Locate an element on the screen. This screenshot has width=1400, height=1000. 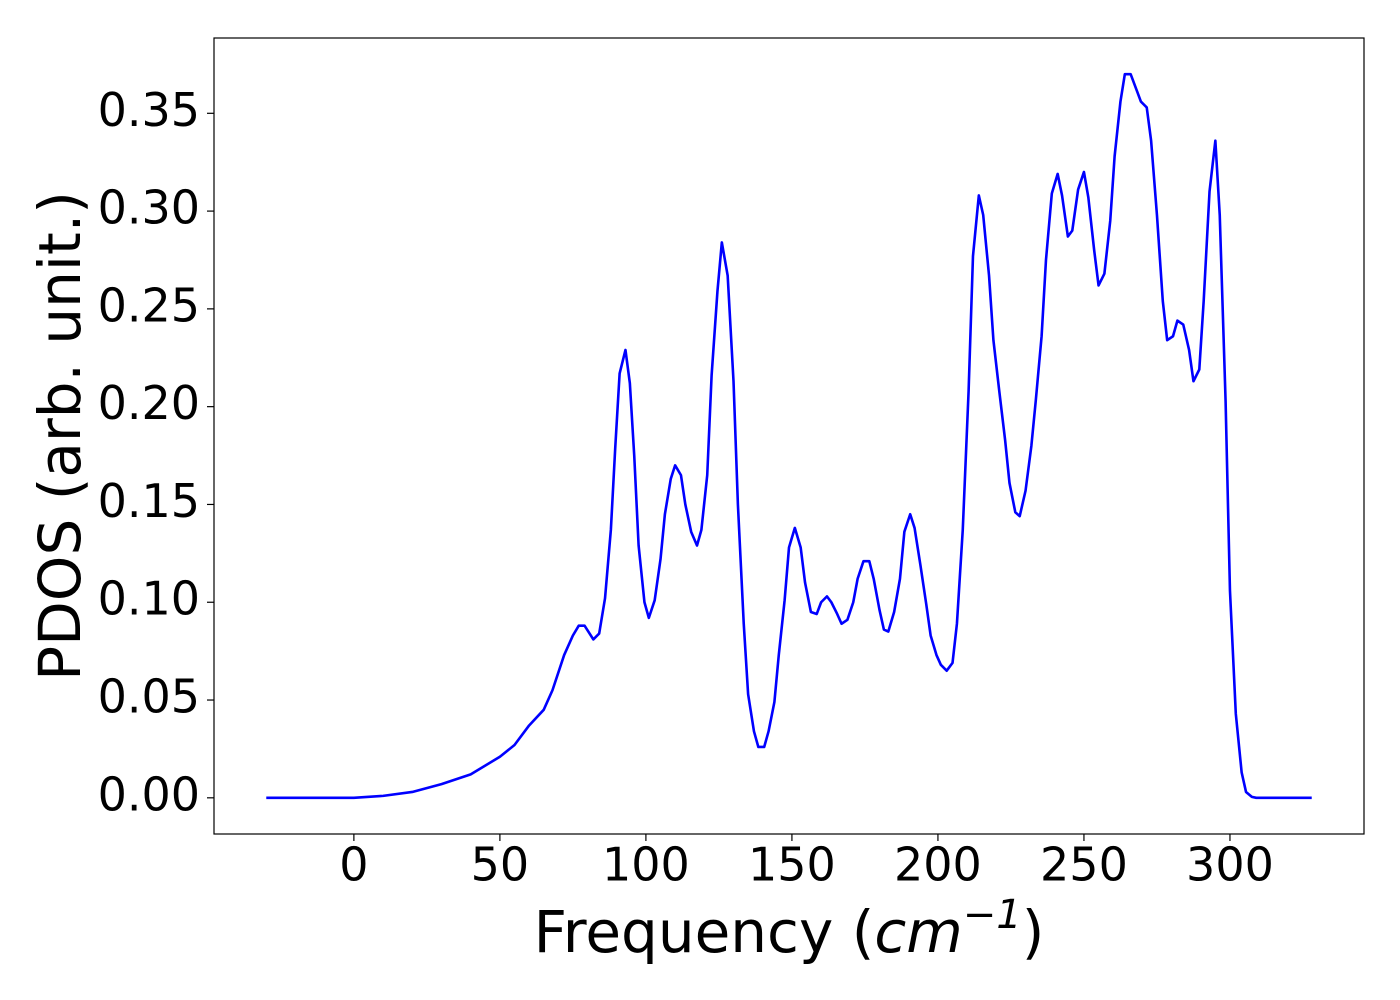
x-label-text: Frequency ( is located at coordinates (704, 932).